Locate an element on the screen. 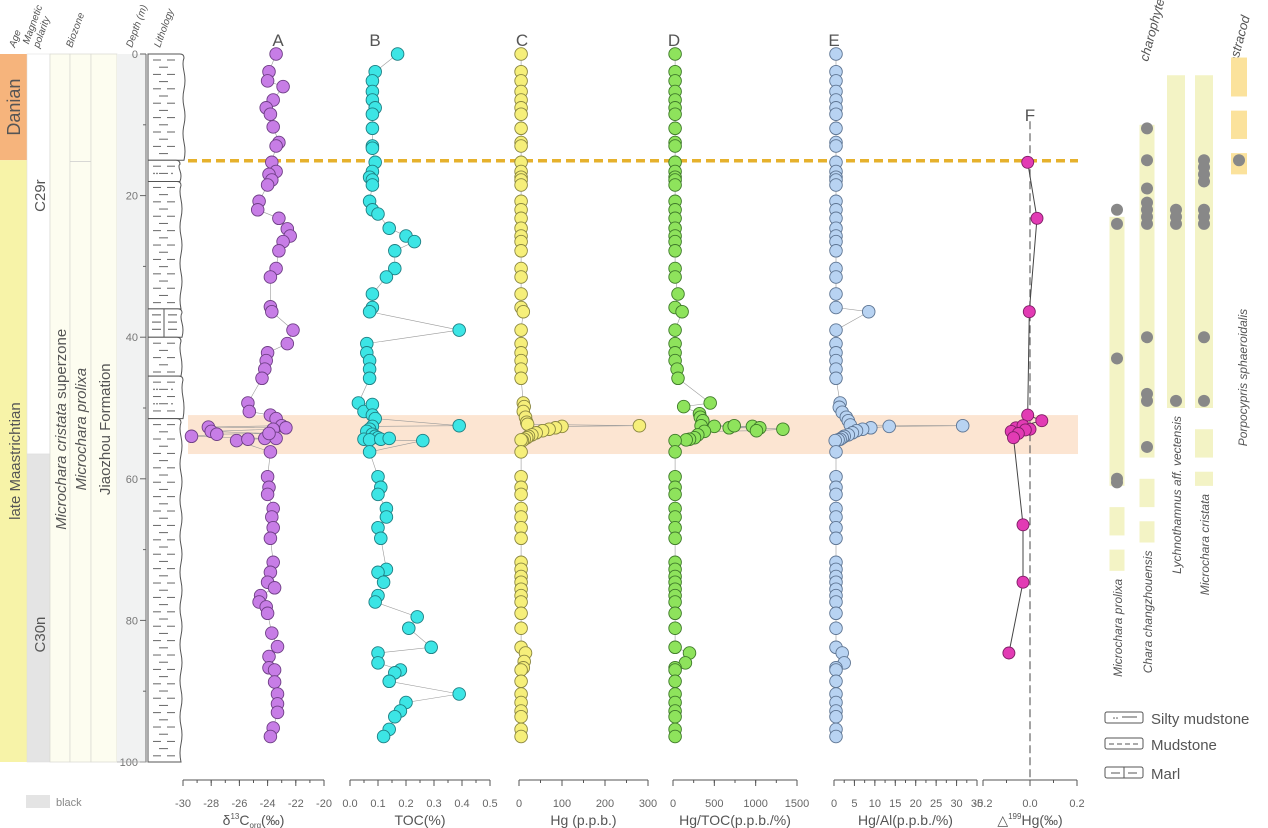 The height and width of the screenshot is (828, 1268). legend-black-swatch is located at coordinates (38, 801).